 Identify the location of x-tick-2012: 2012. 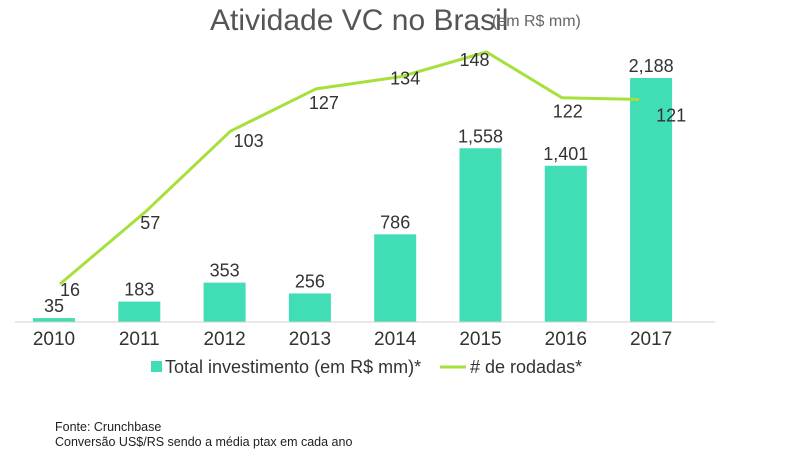
(224, 339).